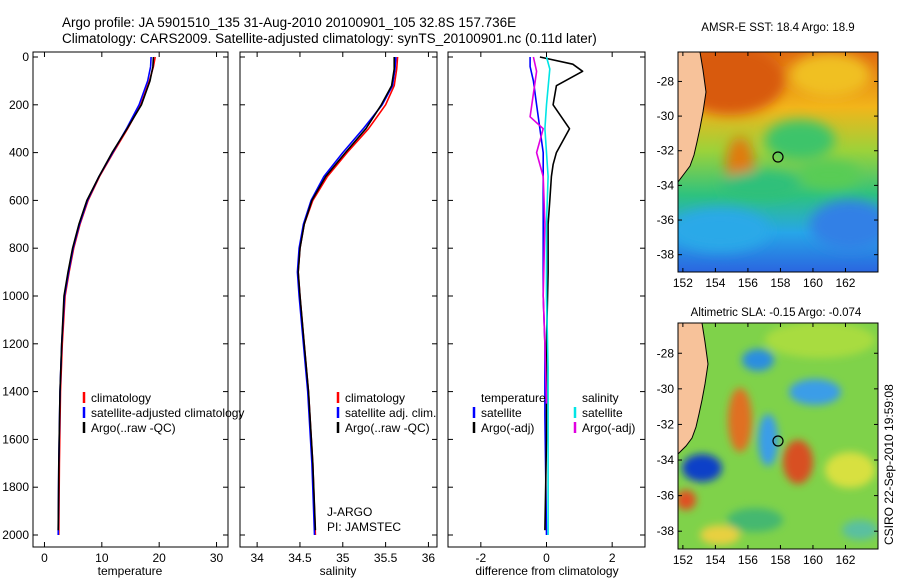 This screenshot has width=900, height=580. Describe the element at coordinates (666, 81) in the screenshot. I see `map-y-tick-label: -28` at that location.